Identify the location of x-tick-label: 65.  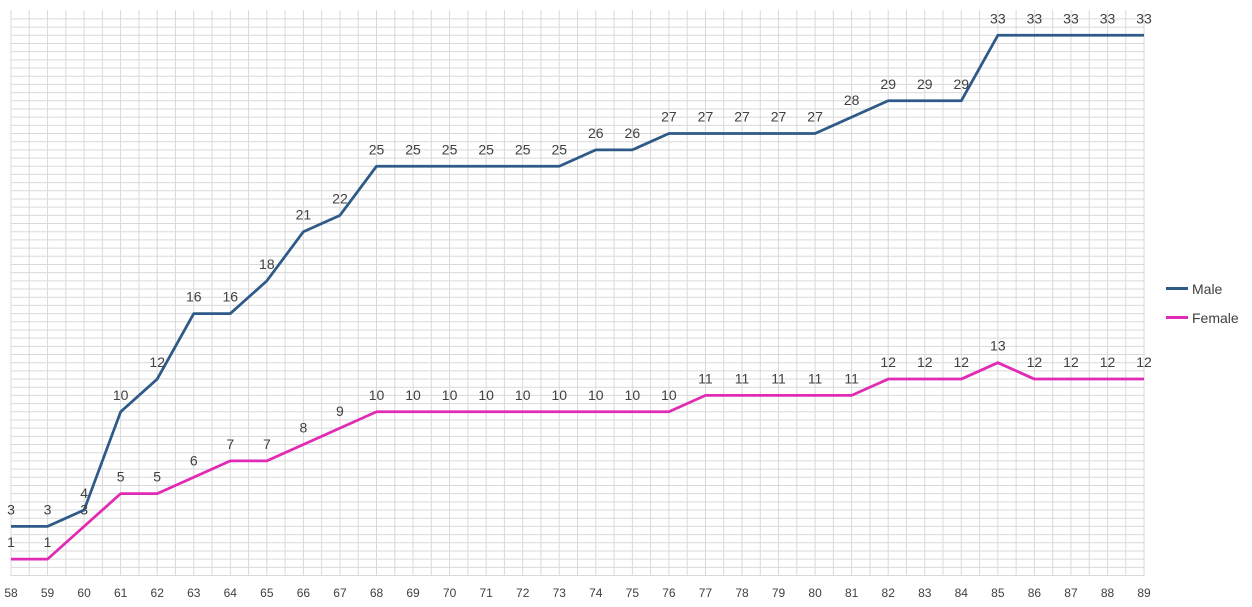
(267, 593).